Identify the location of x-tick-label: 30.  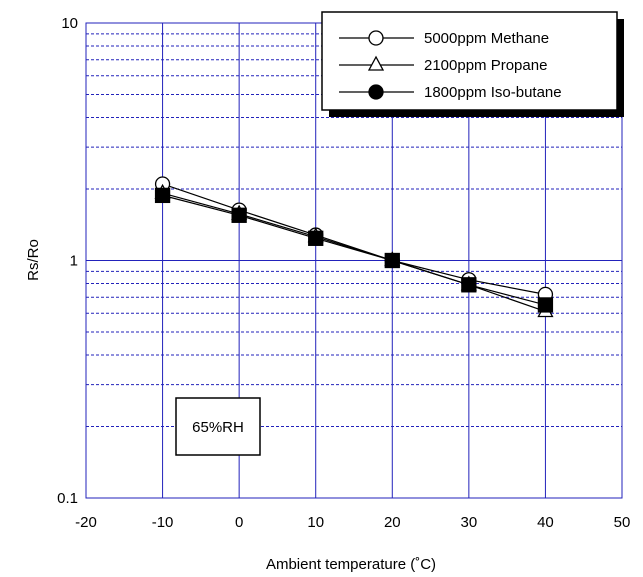
(469, 522).